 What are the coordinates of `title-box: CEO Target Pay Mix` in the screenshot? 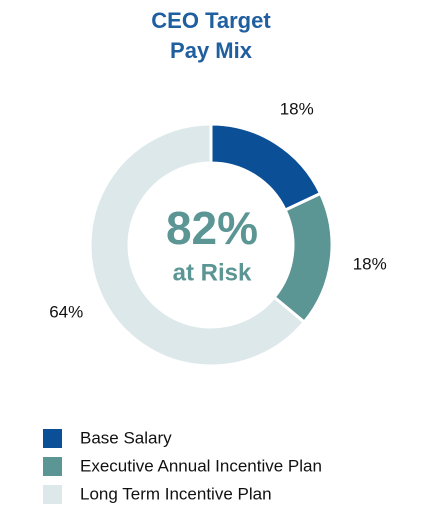 It's located at (211, 36).